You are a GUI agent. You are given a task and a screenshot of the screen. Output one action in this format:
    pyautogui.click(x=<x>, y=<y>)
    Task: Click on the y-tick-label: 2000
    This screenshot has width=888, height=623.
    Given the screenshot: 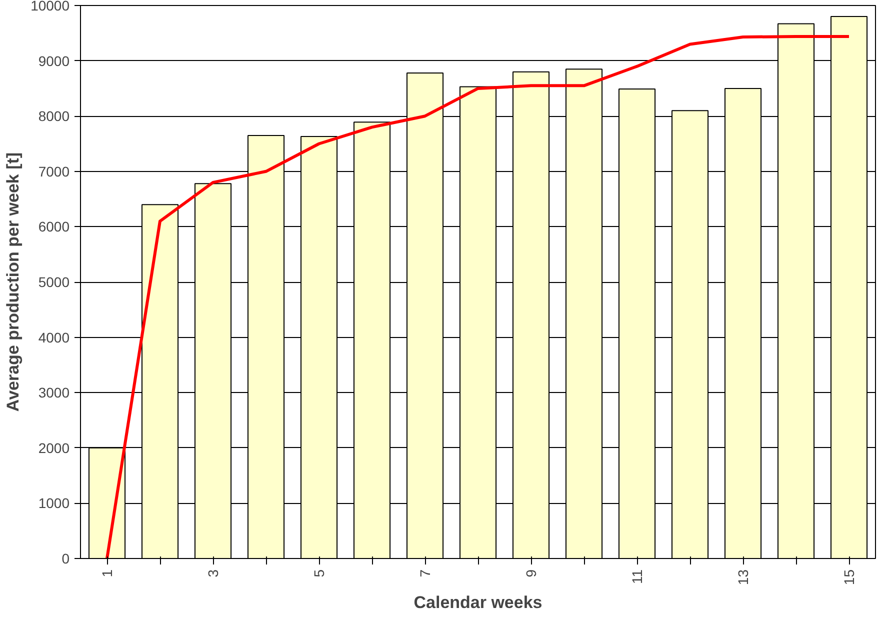 What is the action you would take?
    pyautogui.click(x=54, y=448)
    